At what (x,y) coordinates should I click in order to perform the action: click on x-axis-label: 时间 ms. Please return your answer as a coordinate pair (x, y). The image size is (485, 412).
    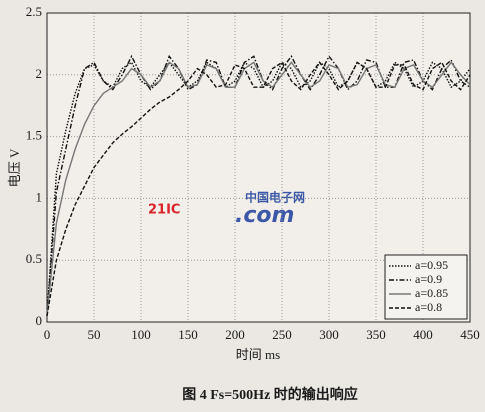
    Looking at the image, I should click on (258, 354).